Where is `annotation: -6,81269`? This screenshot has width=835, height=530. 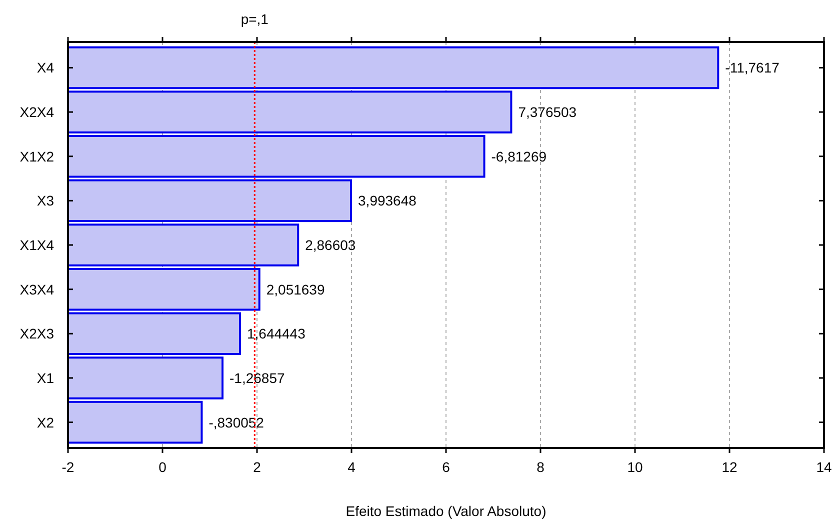 annotation: -6,81269 is located at coordinates (519, 156).